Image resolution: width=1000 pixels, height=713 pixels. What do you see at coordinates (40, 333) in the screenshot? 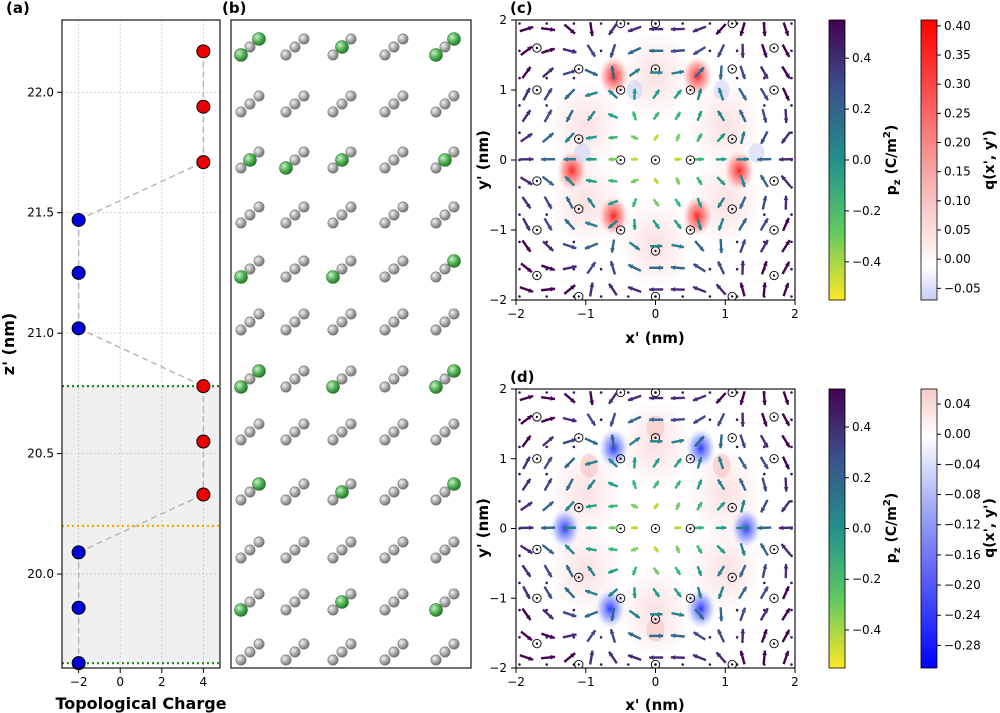
I see `y-tick-label: 21.0` at bounding box center [40, 333].